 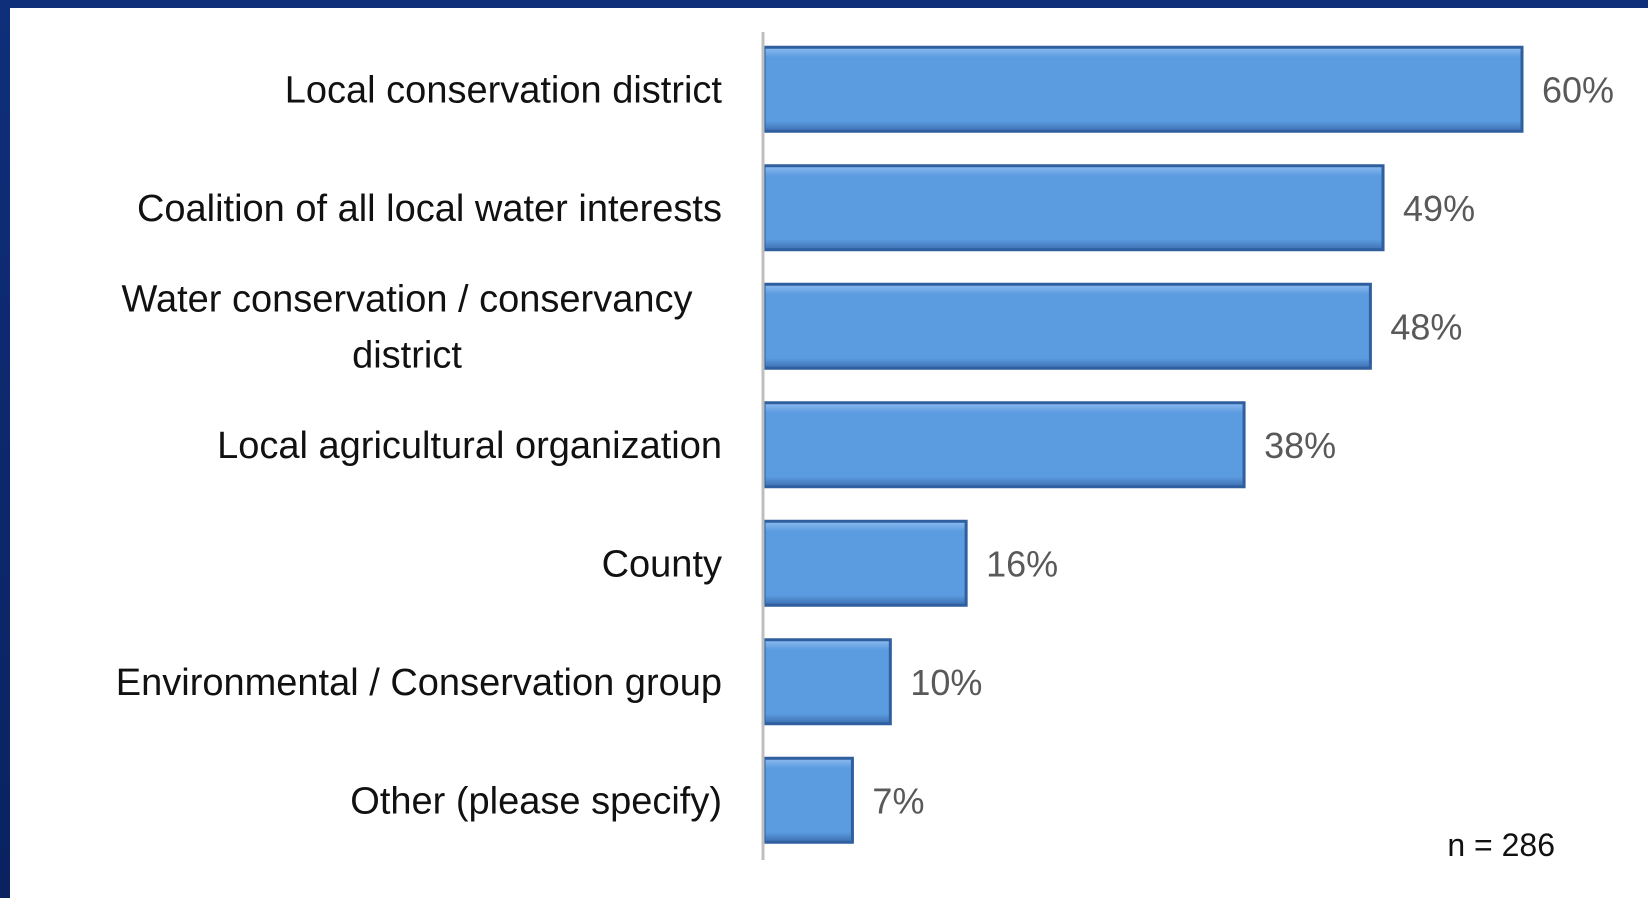 I want to click on category-label-6: Environmental / Conservation group, so click(x=419, y=683).